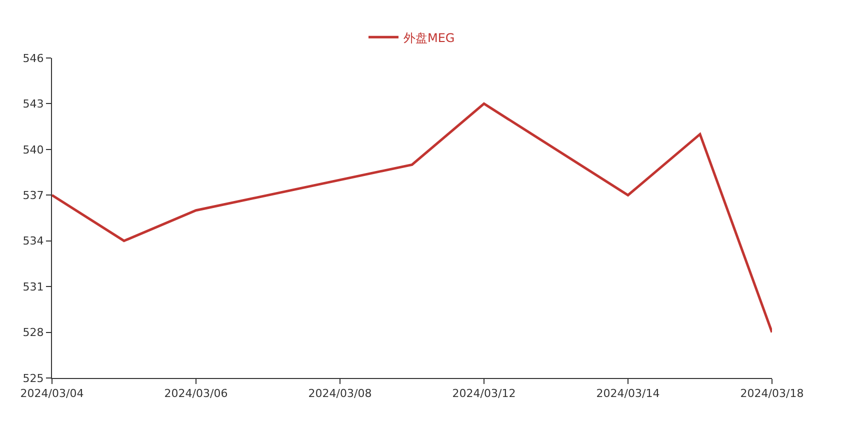  I want to click on x-tick-label: 2024/03/12, so click(484, 393).